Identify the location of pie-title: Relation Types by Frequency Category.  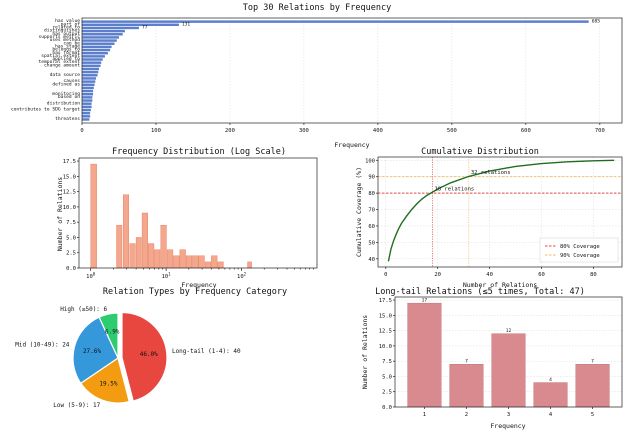
(195, 292).